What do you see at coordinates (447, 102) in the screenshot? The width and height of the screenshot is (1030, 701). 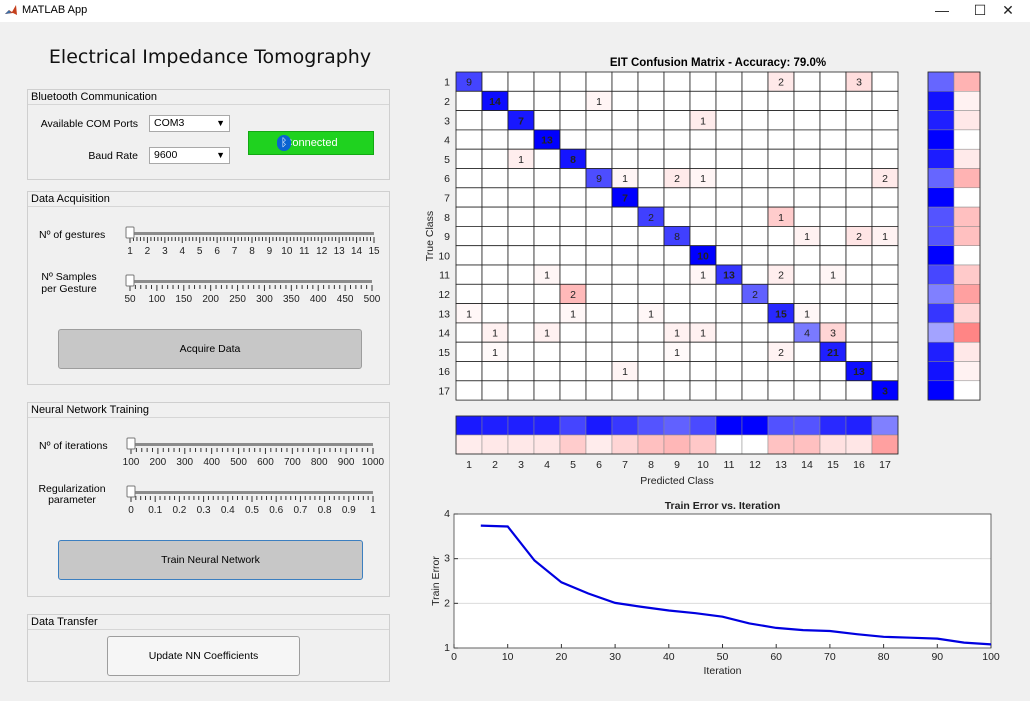 I see `row-tick-label: 2` at bounding box center [447, 102].